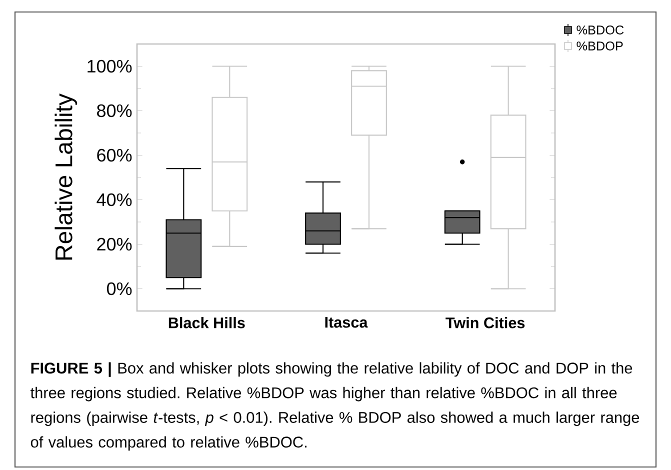 This screenshot has height=470, width=671. What do you see at coordinates (485, 322) in the screenshot?
I see `x-tick-label: Twin Cities` at bounding box center [485, 322].